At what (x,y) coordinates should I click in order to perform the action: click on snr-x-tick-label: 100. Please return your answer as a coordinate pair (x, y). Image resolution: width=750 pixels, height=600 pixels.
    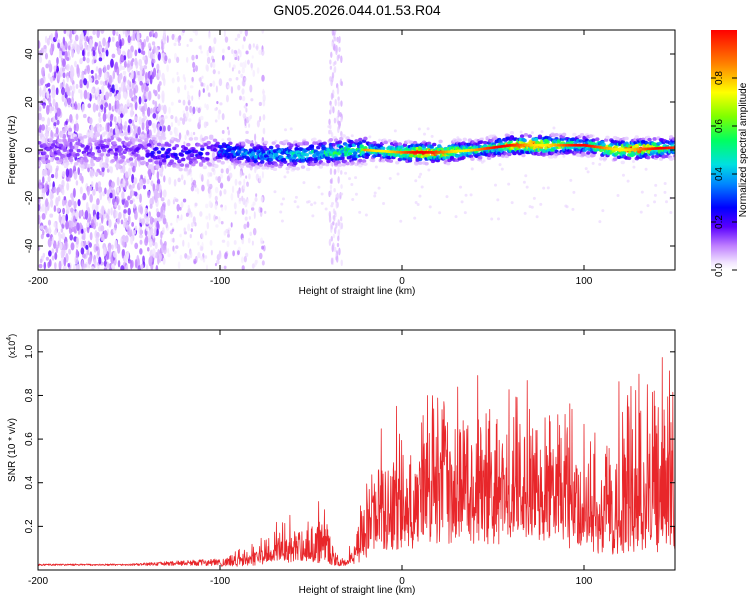
    Looking at the image, I should click on (584, 581).